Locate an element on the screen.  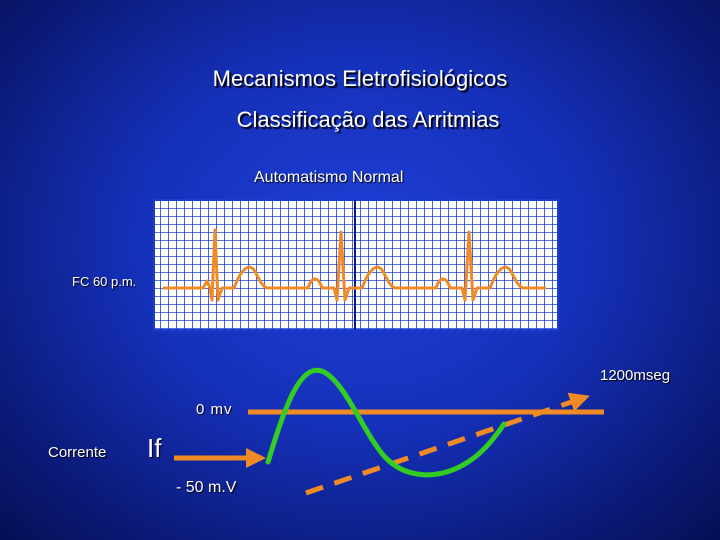
slide-title-line1: Mecanismos Eletrofisiológicos is located at coordinates (360, 78).